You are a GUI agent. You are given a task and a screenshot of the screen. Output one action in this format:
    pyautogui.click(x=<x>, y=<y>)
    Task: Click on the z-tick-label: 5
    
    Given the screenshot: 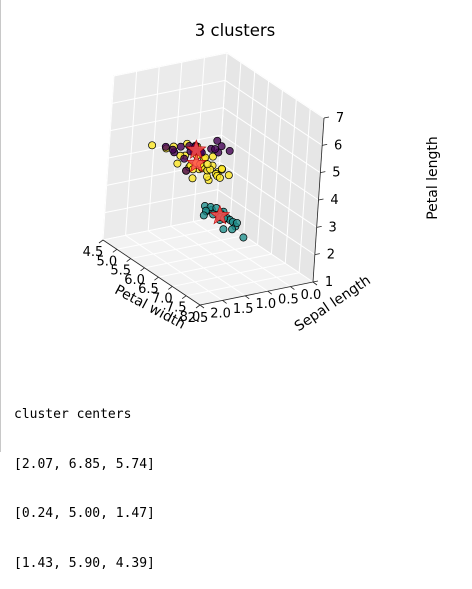 What is the action you would take?
    pyautogui.click(x=336, y=173)
    